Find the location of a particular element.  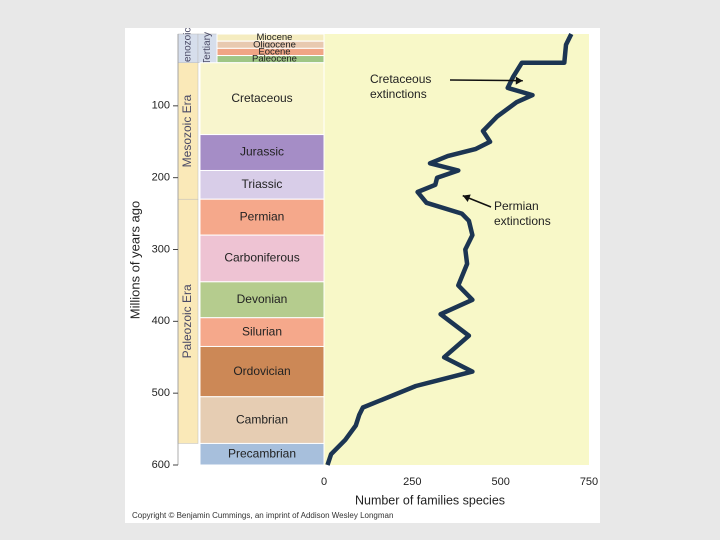

period-label: Cambrian is located at coordinates (262, 419).